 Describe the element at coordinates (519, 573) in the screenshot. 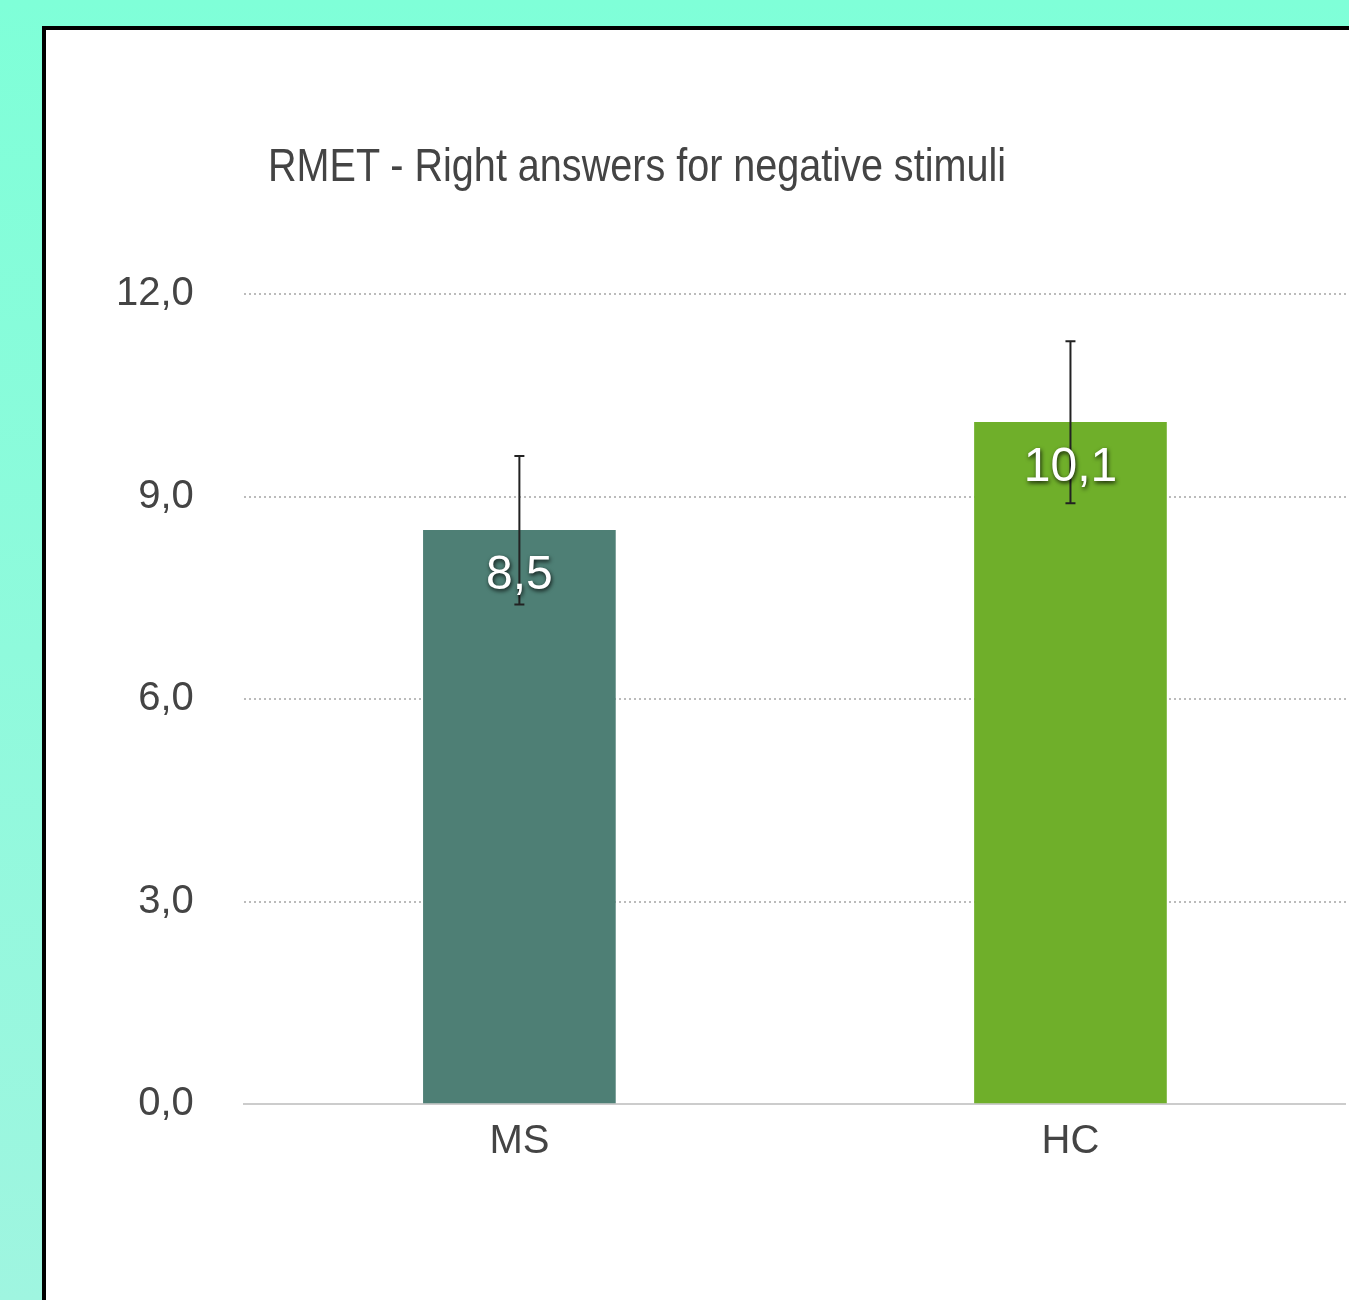

I see `data-label: 8,5` at that location.